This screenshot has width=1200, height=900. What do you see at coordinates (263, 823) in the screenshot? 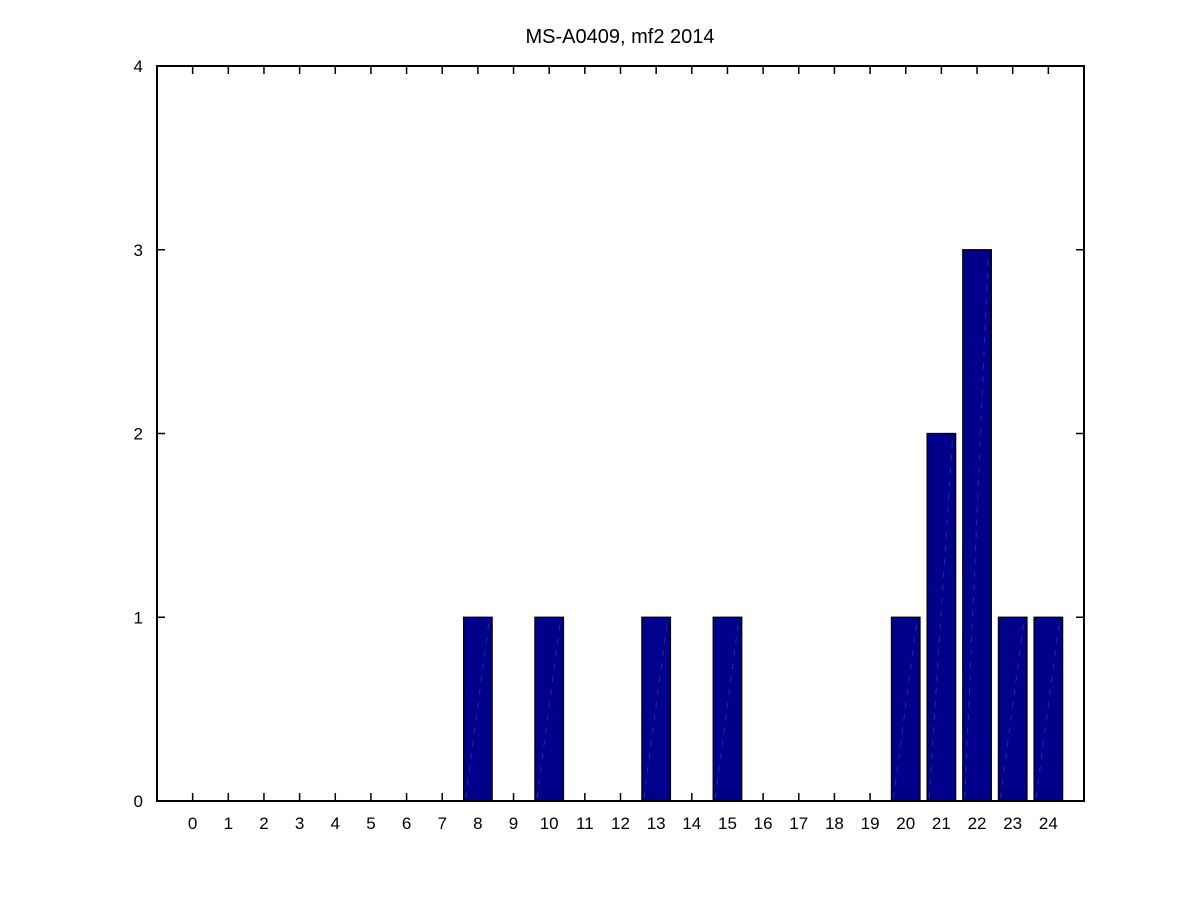
I see `x-tick-label: 2` at bounding box center [263, 823].